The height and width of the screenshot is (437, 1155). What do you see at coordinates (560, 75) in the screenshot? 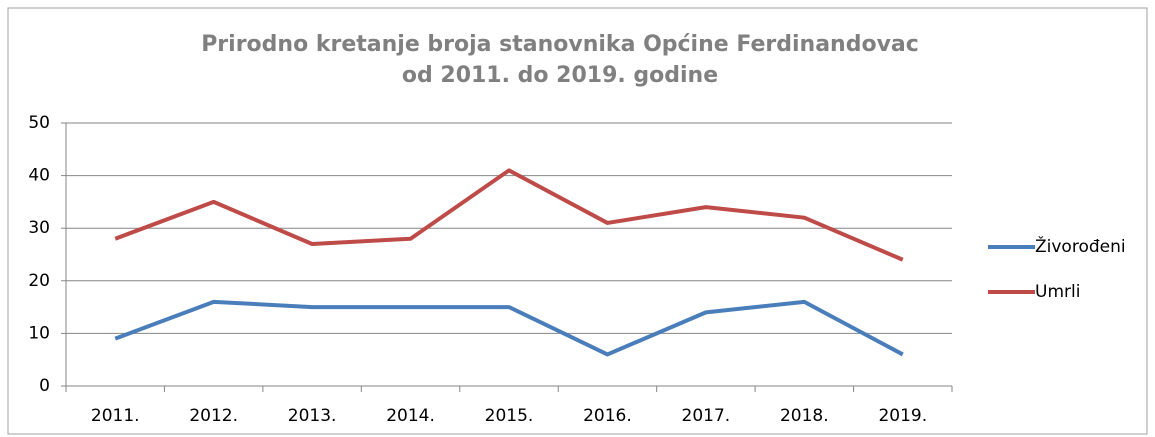
I see `chart-title: od 2011. do 2019. godine` at bounding box center [560, 75].